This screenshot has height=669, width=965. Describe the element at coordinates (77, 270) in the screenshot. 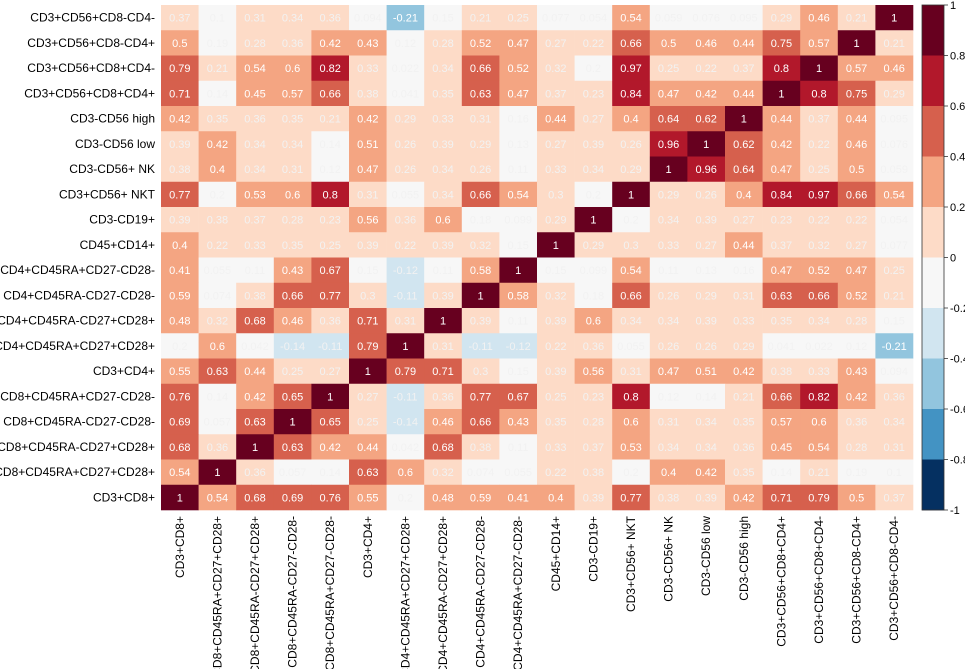

I see `row-label: CD4+CD45RA+CD27-CD28-` at that location.